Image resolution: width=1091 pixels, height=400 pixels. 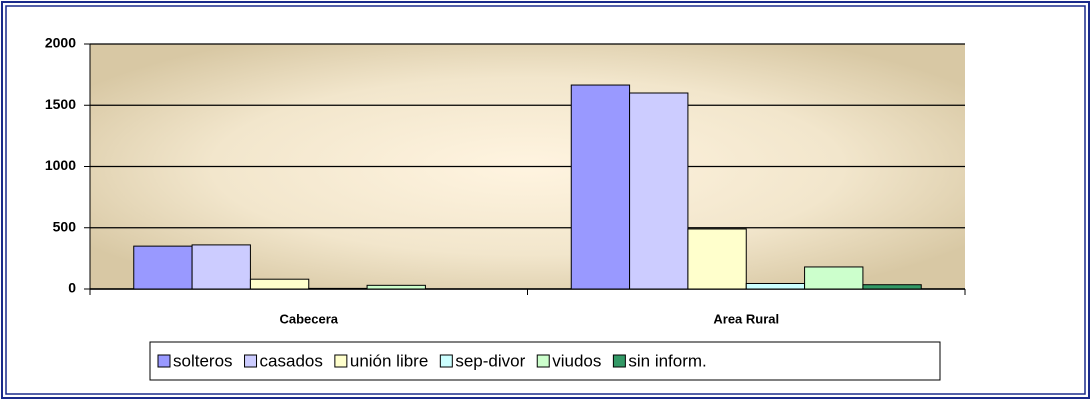 What do you see at coordinates (667, 360) in the screenshot?
I see `legend-label: sin inform.` at bounding box center [667, 360].